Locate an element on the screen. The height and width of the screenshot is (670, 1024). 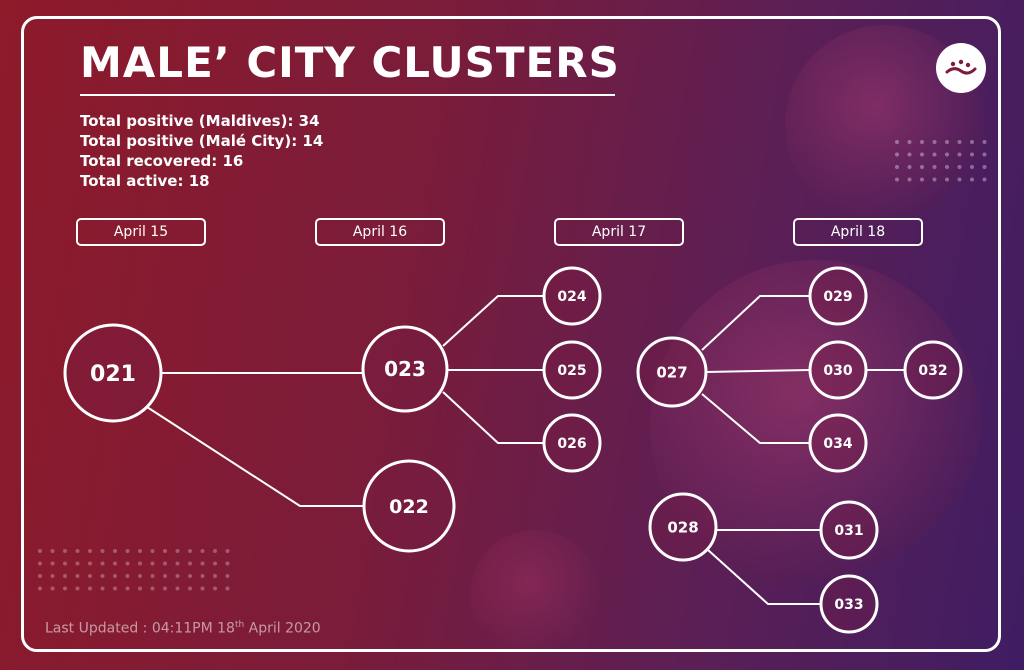
cluster-node-024: 024 is located at coordinates (572, 296).